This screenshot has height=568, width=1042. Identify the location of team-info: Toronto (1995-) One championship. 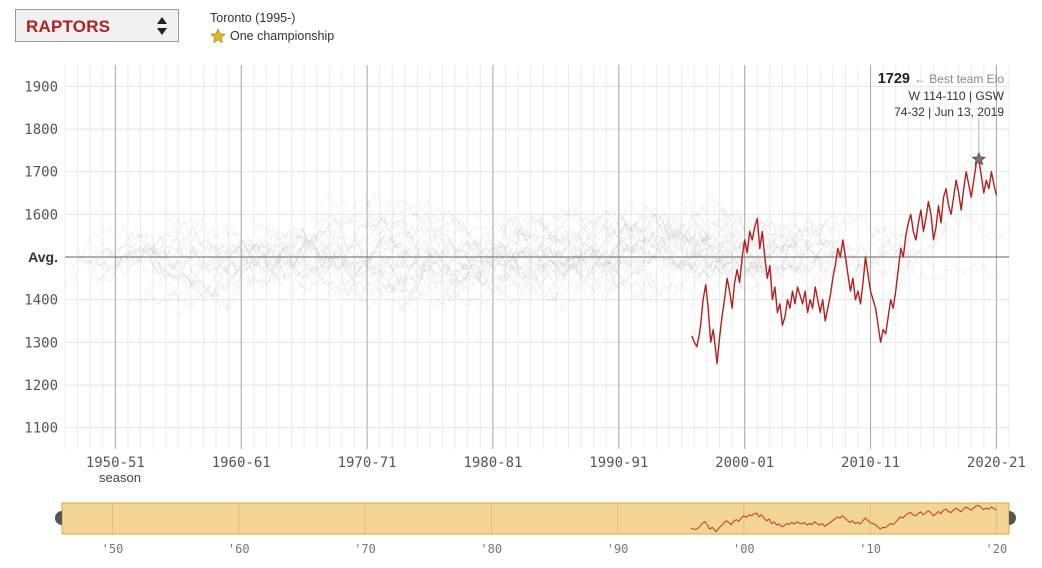
(272, 27).